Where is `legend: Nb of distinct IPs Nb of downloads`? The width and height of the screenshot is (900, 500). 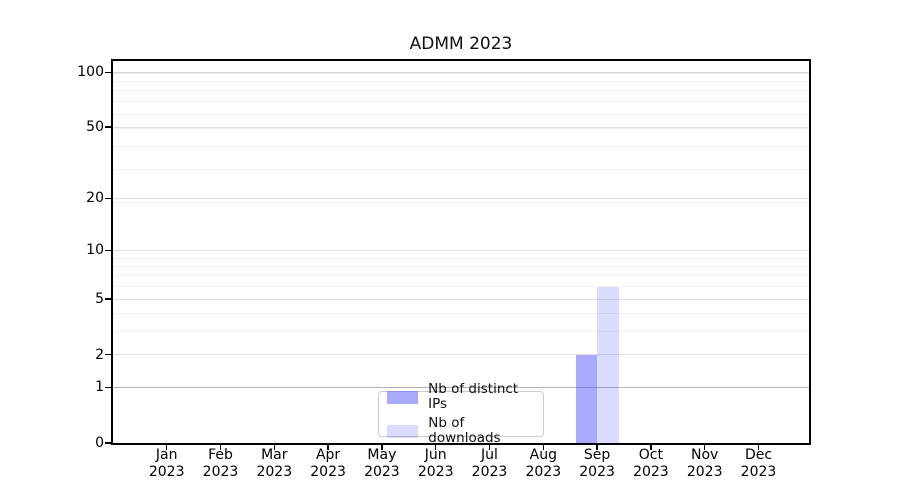
legend: Nb of distinct IPs Nb of downloads is located at coordinates (461, 414).